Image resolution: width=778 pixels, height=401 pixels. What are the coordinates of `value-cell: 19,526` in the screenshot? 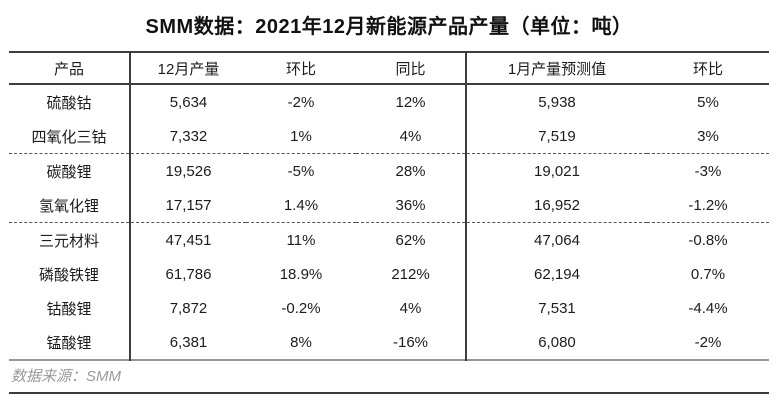 It's located at (188, 170).